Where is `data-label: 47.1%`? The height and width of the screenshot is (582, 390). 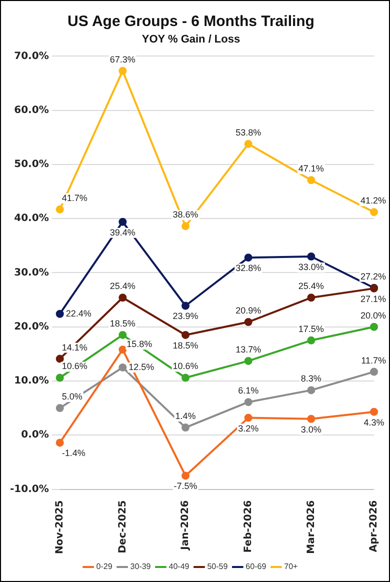 data-label: 47.1% is located at coordinates (311, 169).